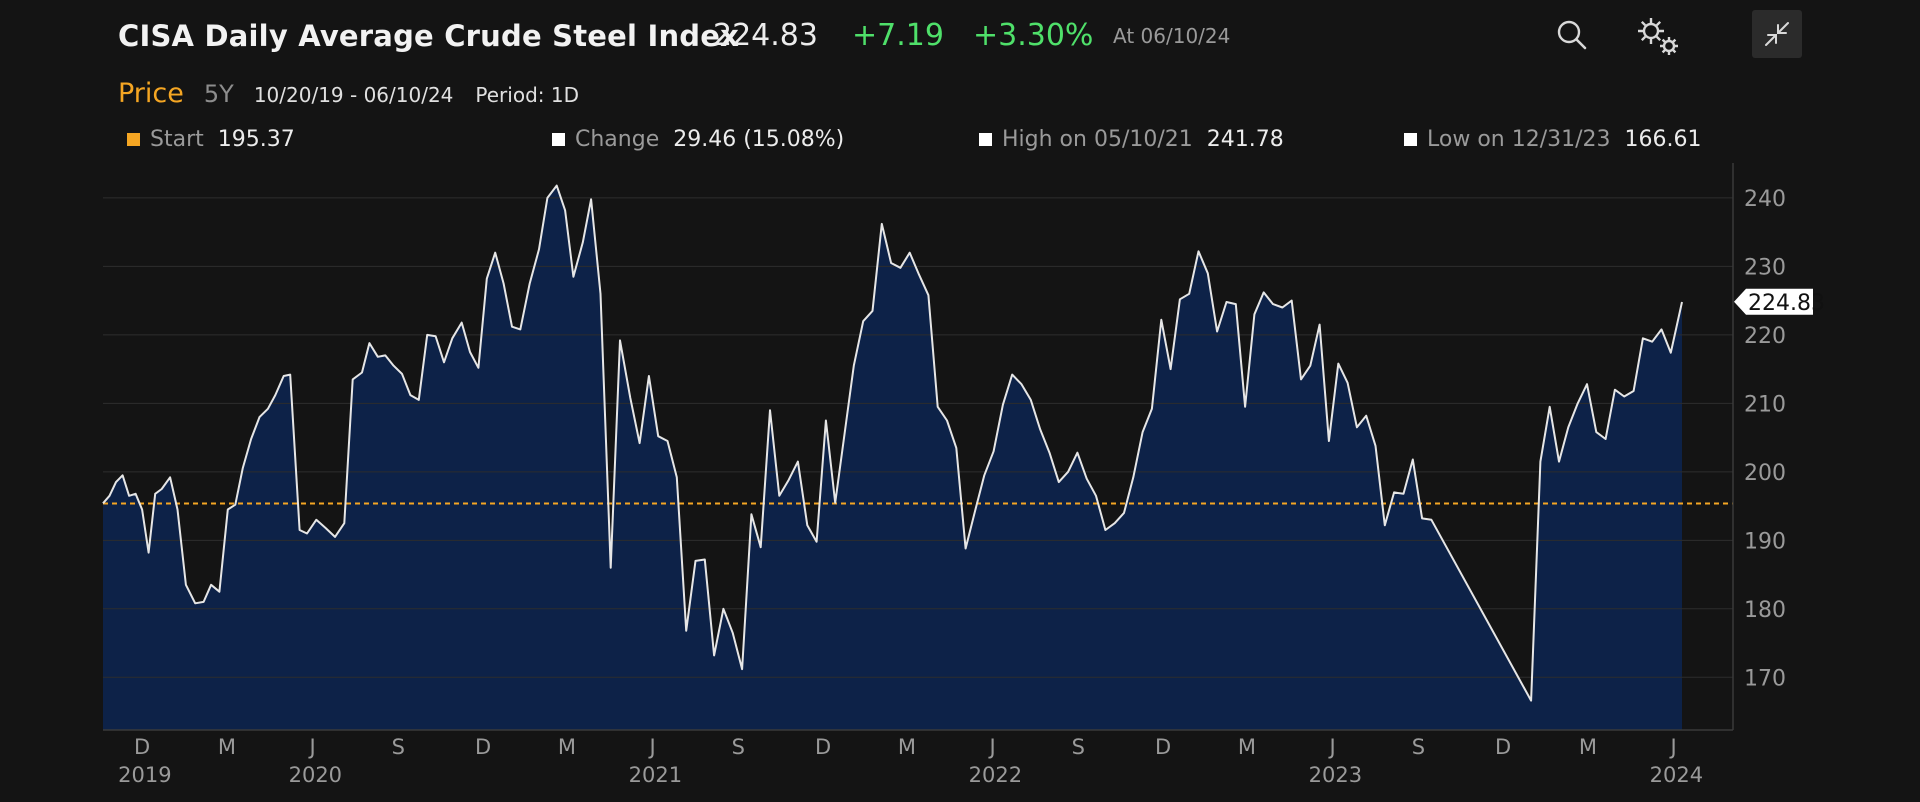  What do you see at coordinates (617, 139) in the screenshot?
I see `stat-label: Change` at bounding box center [617, 139].